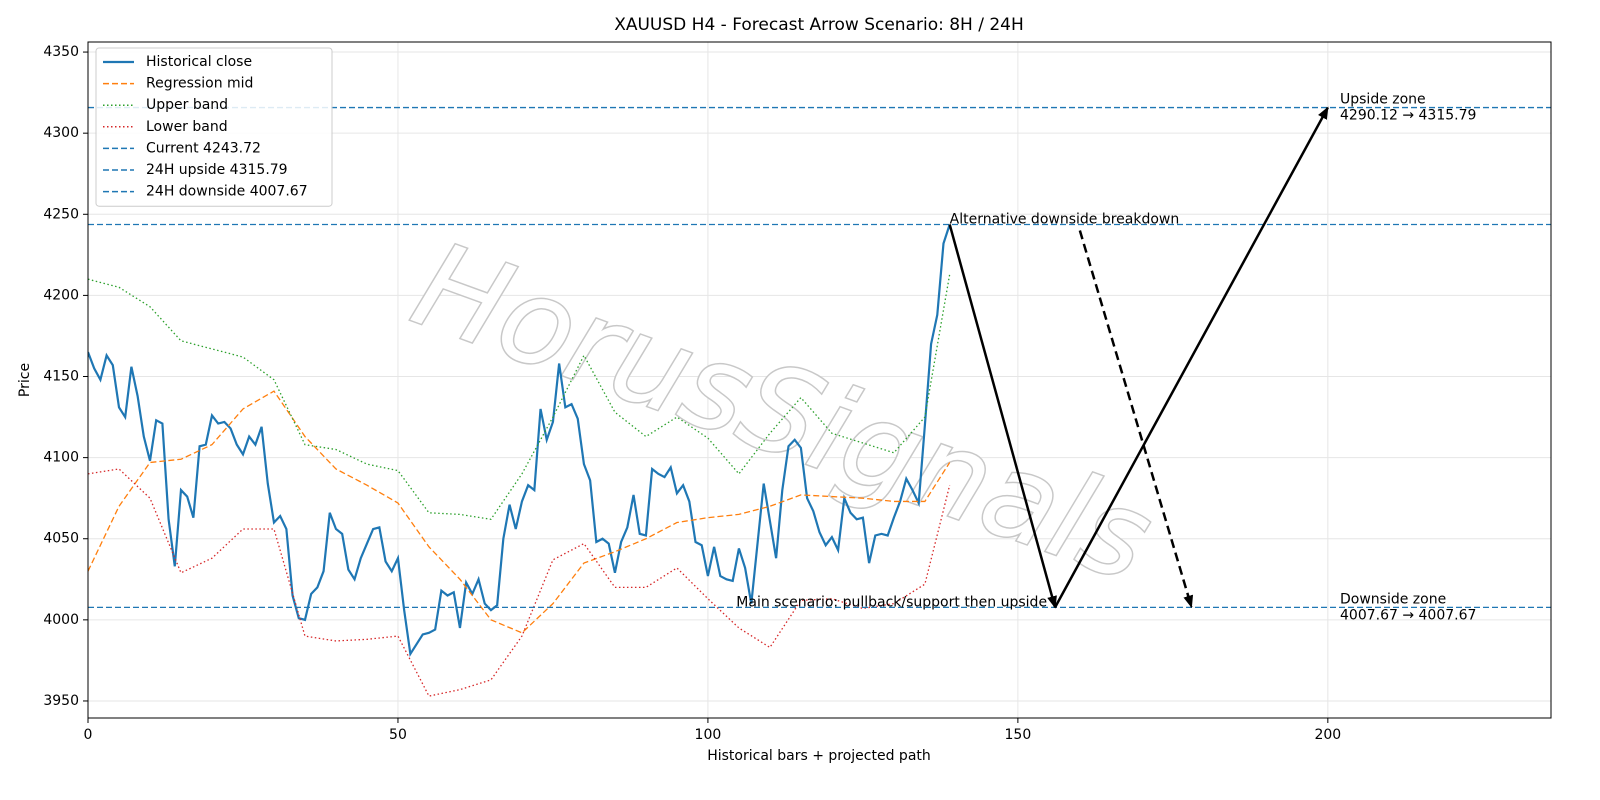 This screenshot has width=1600, height=800. What do you see at coordinates (227, 192) in the screenshot?
I see `legend-label: 24H downside 4007.67` at bounding box center [227, 192].